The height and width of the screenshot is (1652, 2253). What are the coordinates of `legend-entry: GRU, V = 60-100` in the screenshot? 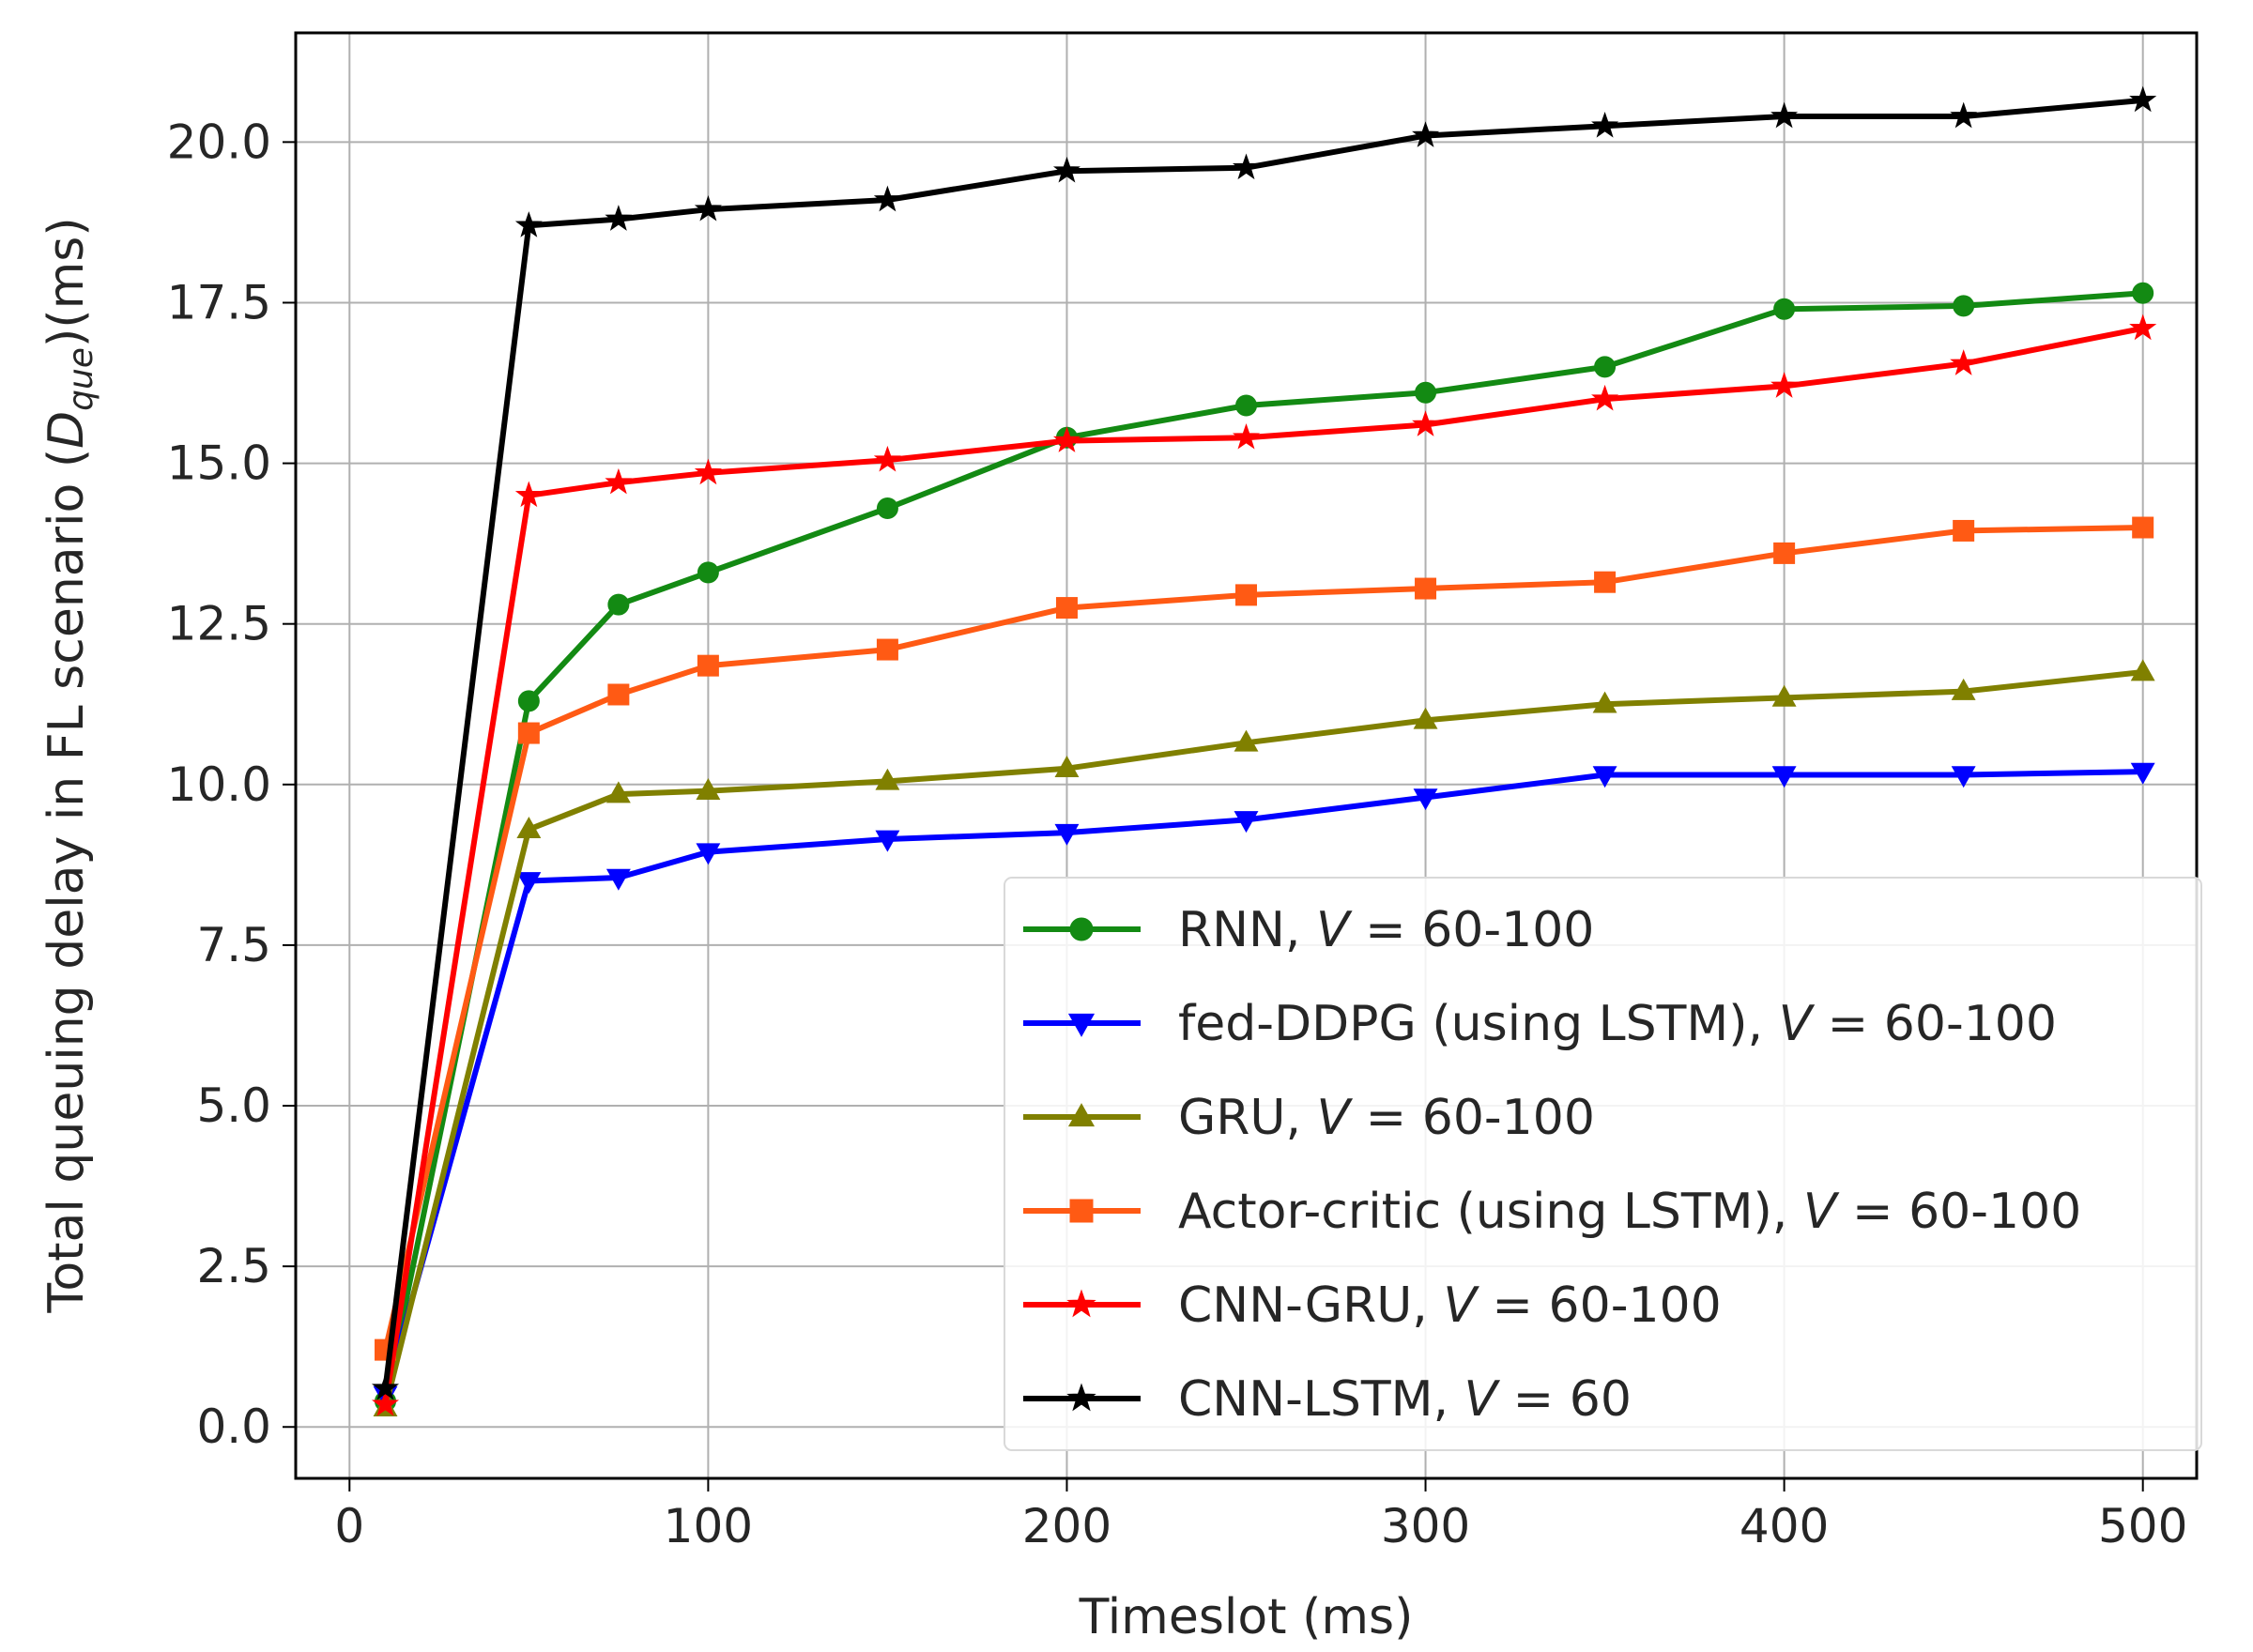 It's located at (1309, 1118).